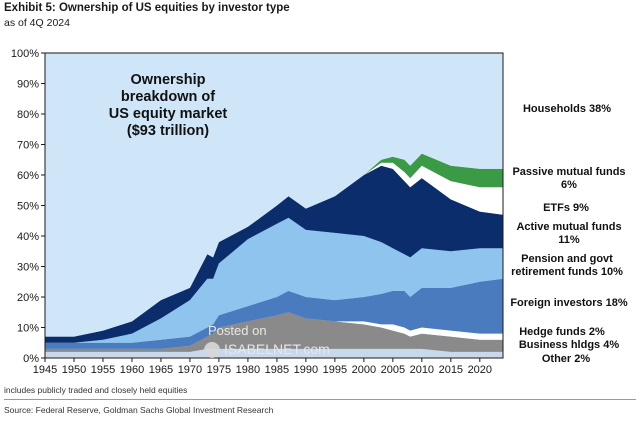 The width and height of the screenshot is (640, 428). I want to click on y-tick-label: 60%, so click(28, 176).